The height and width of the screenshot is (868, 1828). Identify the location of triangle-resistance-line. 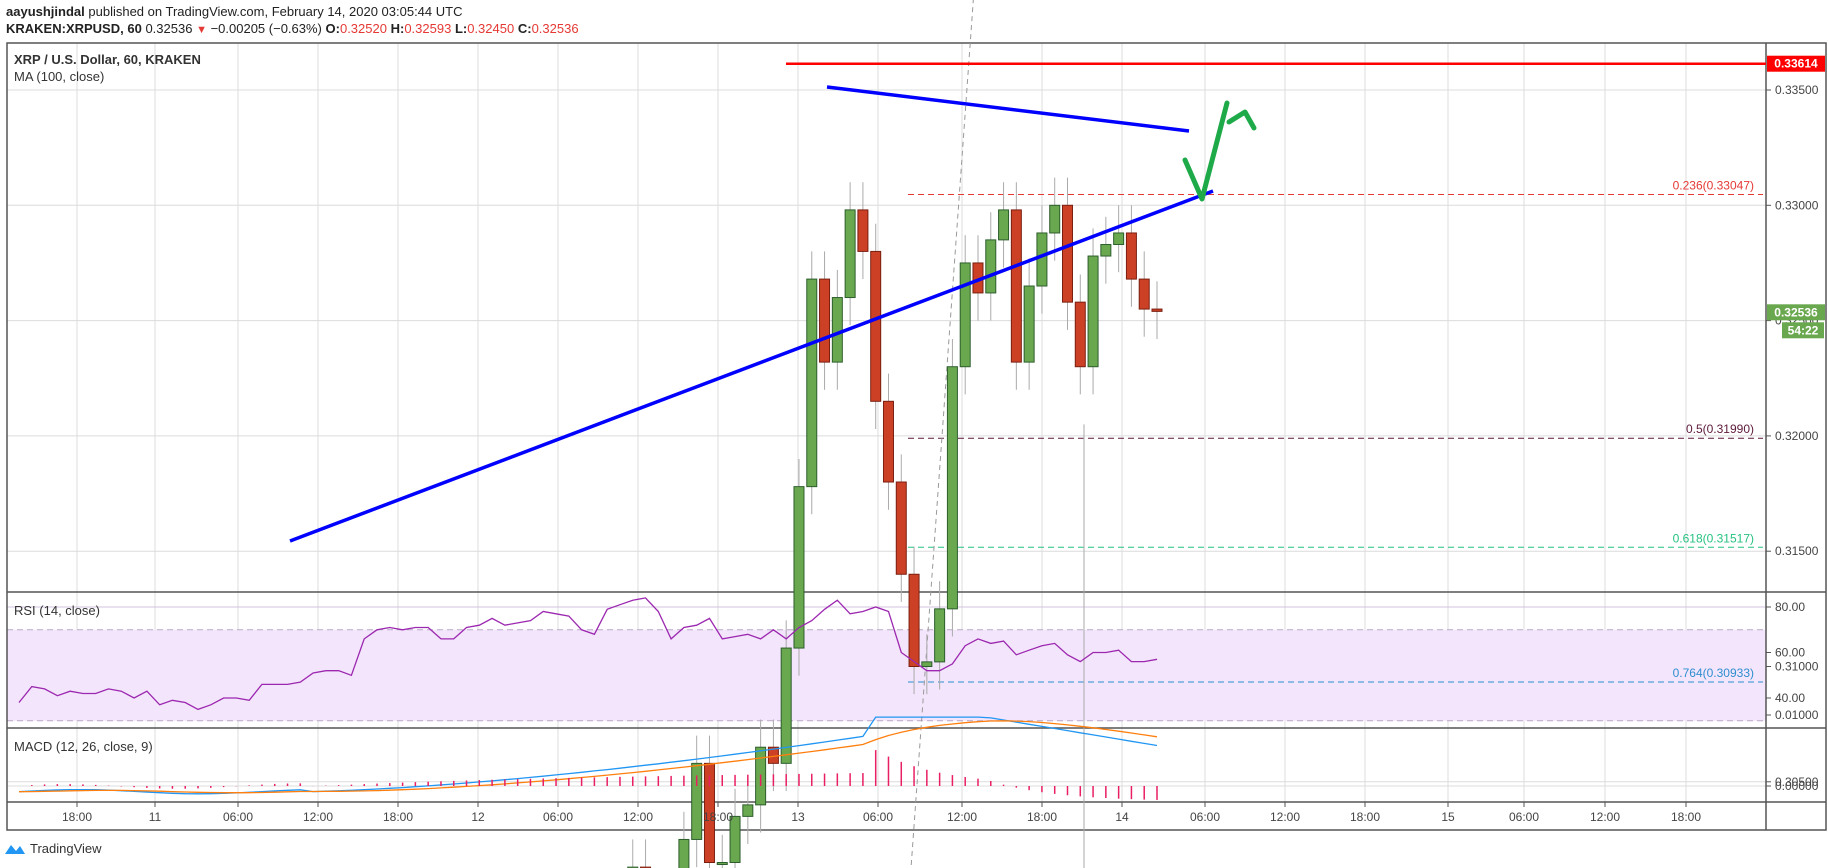
(1008, 109).